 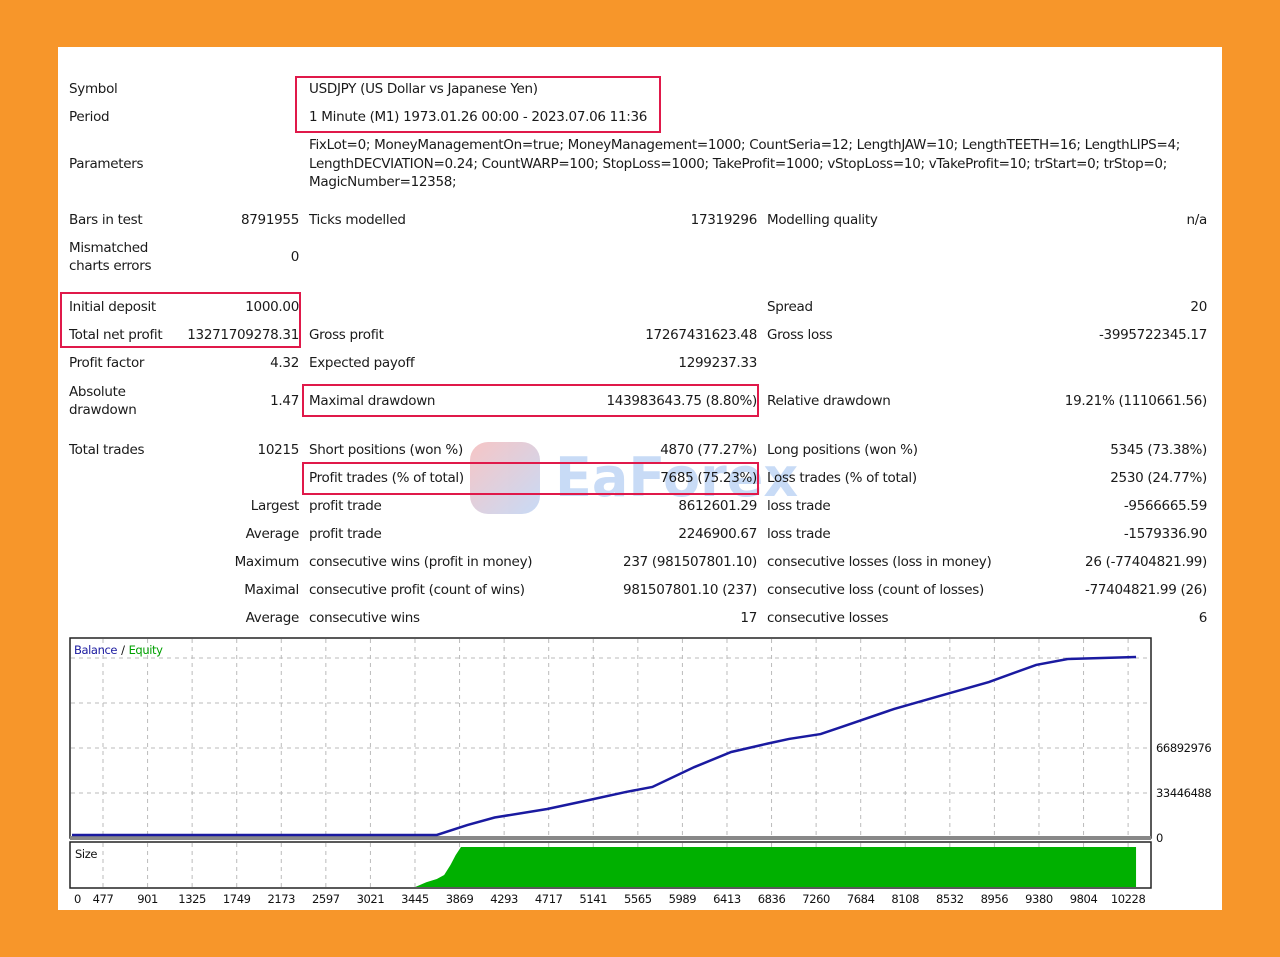 I want to click on stat-value: -9566665.59, so click(x=1165, y=506).